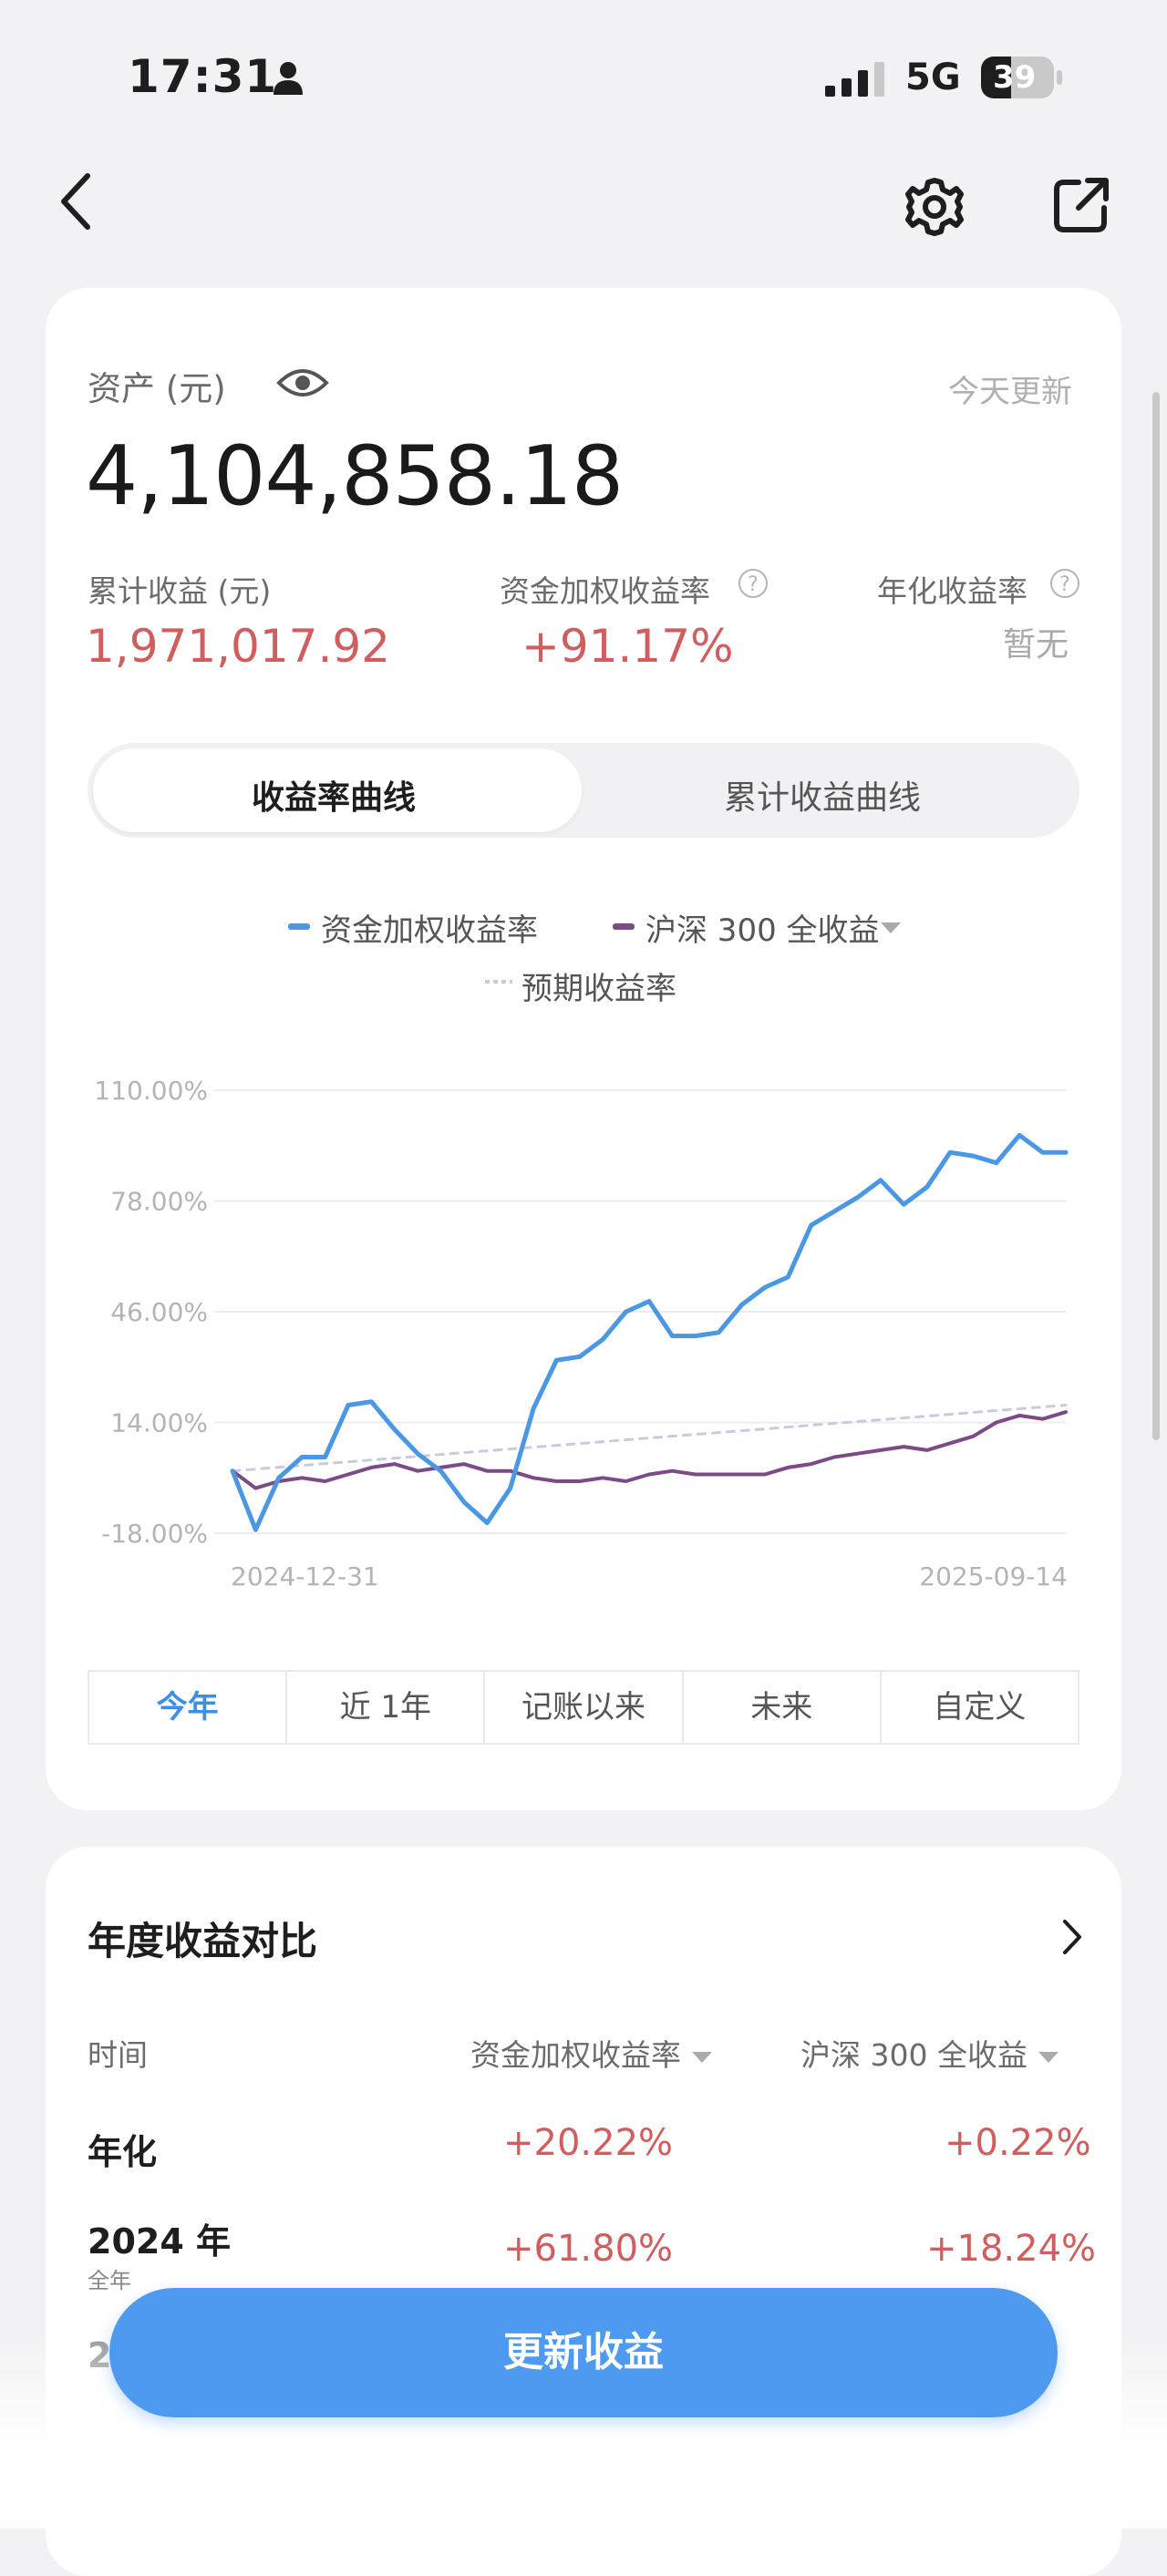  Describe the element at coordinates (994, 1576) in the screenshot. I see `x-end-label: 2025-09-14` at that location.